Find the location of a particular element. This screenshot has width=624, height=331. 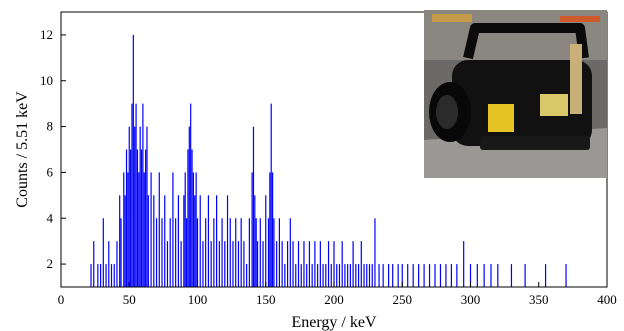

y-axis-label: Counts / 5.51 keV is located at coordinates (22, 149).